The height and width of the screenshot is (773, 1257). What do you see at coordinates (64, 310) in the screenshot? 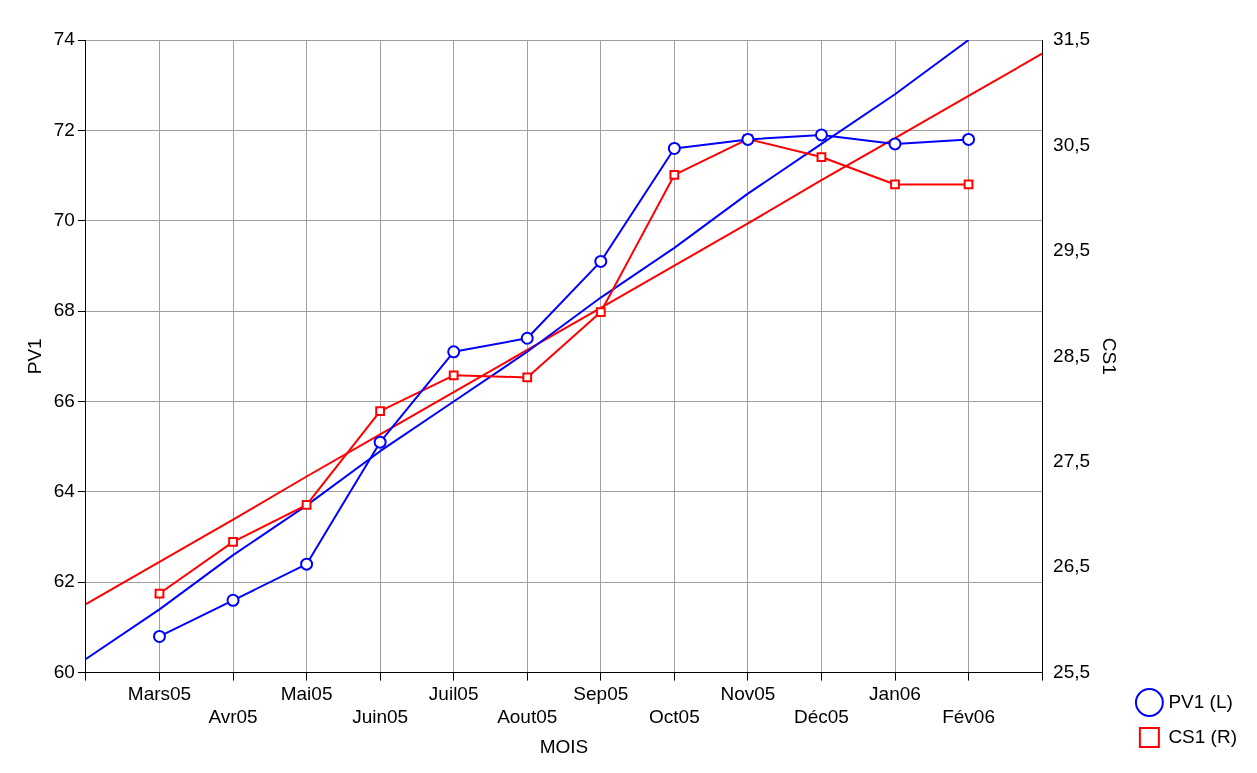
I see `y-tick-label: 68` at bounding box center [64, 310].